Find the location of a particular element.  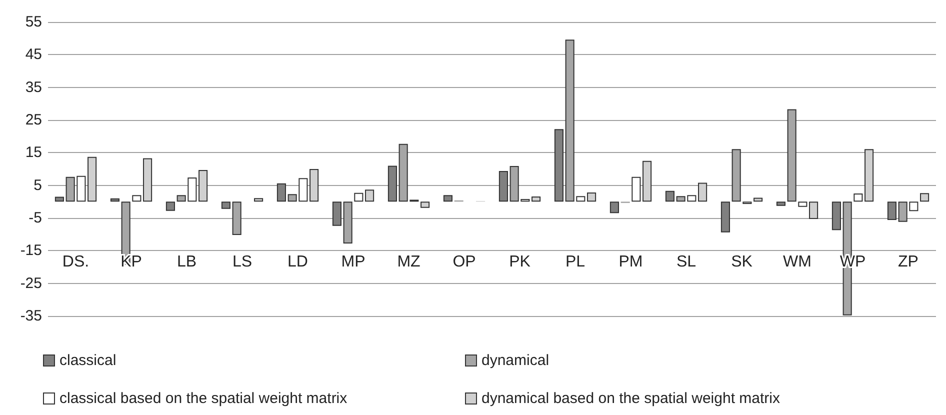

x-tick-label: PM is located at coordinates (630, 262).